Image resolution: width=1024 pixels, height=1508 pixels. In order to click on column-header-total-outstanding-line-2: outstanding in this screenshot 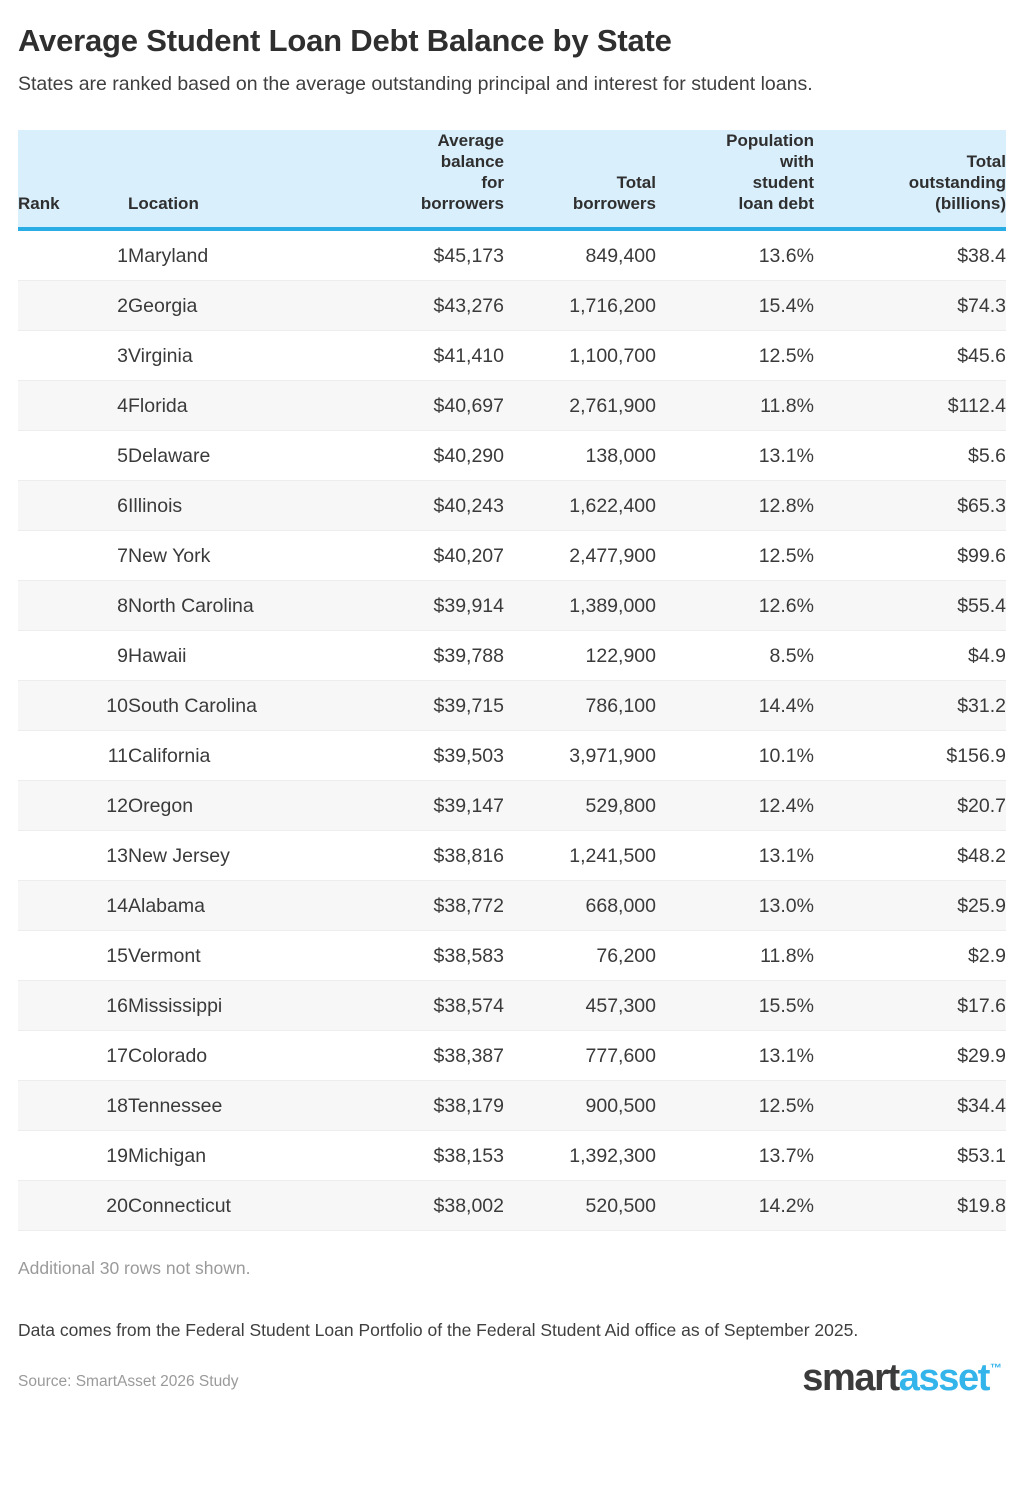, I will do `click(957, 182)`.